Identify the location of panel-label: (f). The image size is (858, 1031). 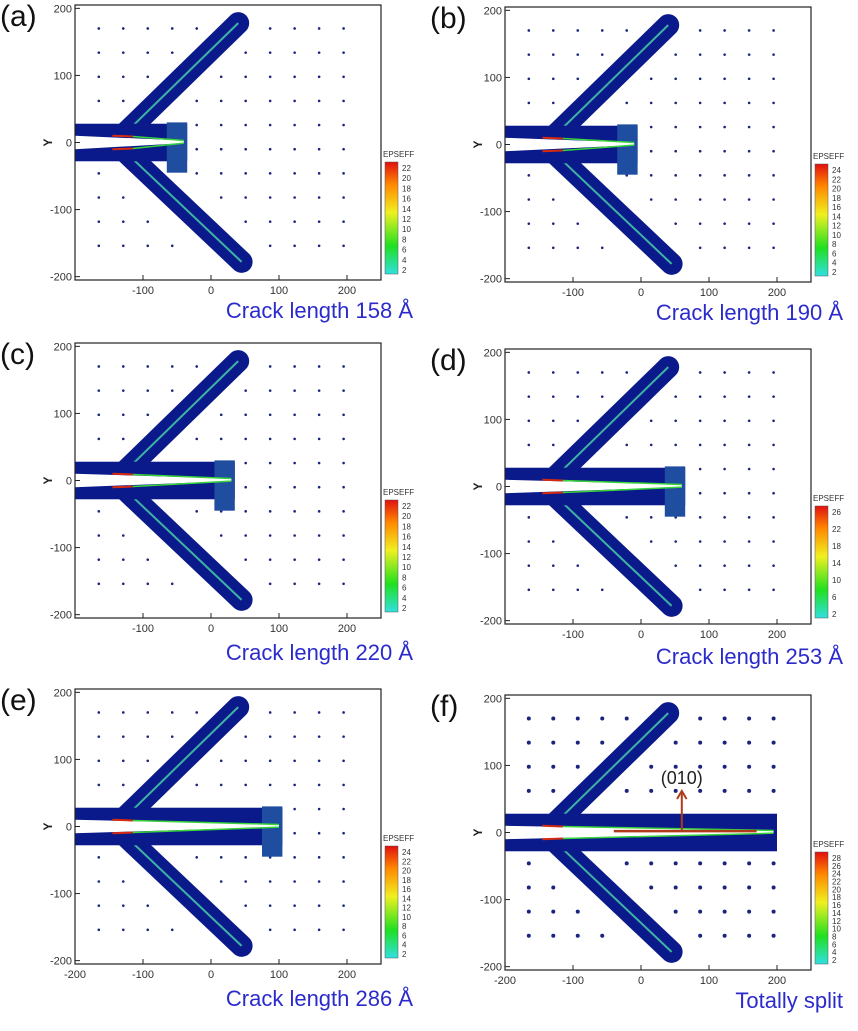
(444, 706).